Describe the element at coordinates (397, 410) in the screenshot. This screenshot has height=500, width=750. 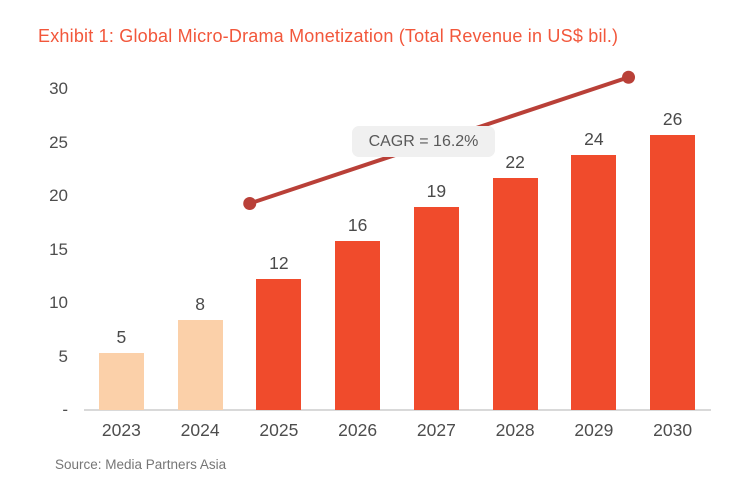
I see `x-axis-line` at that location.